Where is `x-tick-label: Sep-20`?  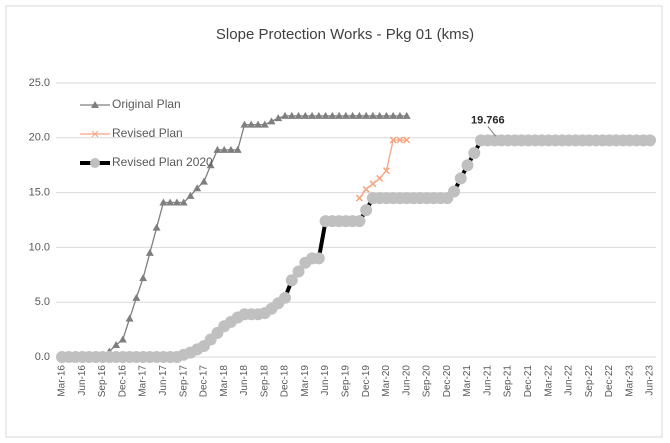
x-tick-label: Sep-20 is located at coordinates (427, 381).